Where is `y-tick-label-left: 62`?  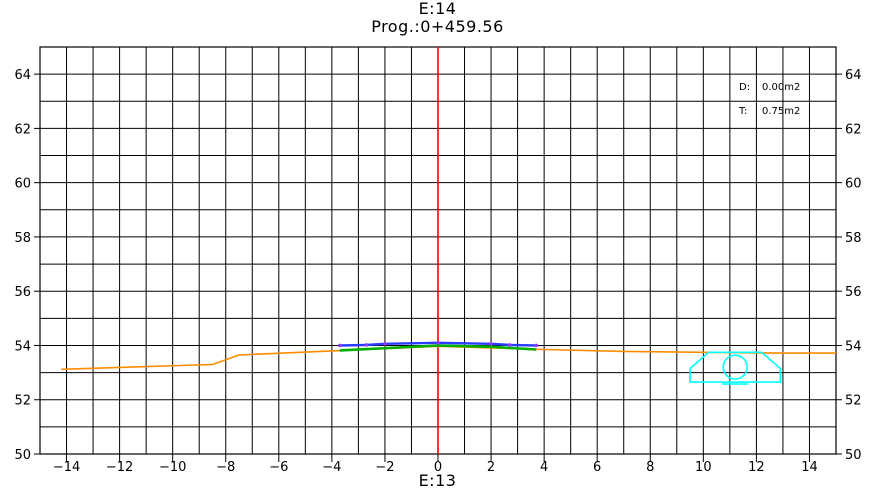 y-tick-label-left: 62 is located at coordinates (22, 129).